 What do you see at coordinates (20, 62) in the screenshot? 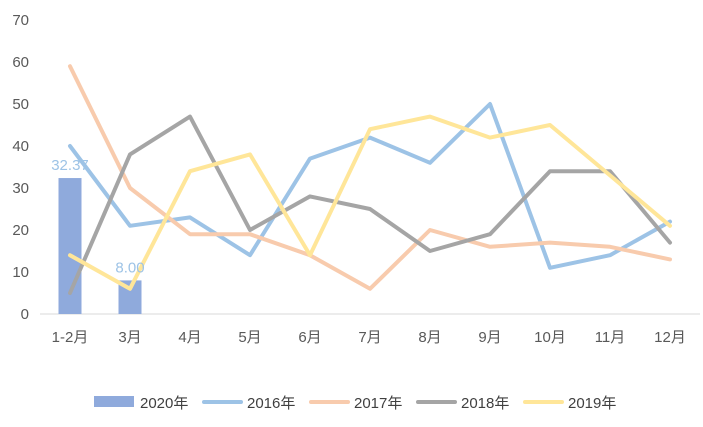
I see `y-tick-label: 60` at bounding box center [20, 62].